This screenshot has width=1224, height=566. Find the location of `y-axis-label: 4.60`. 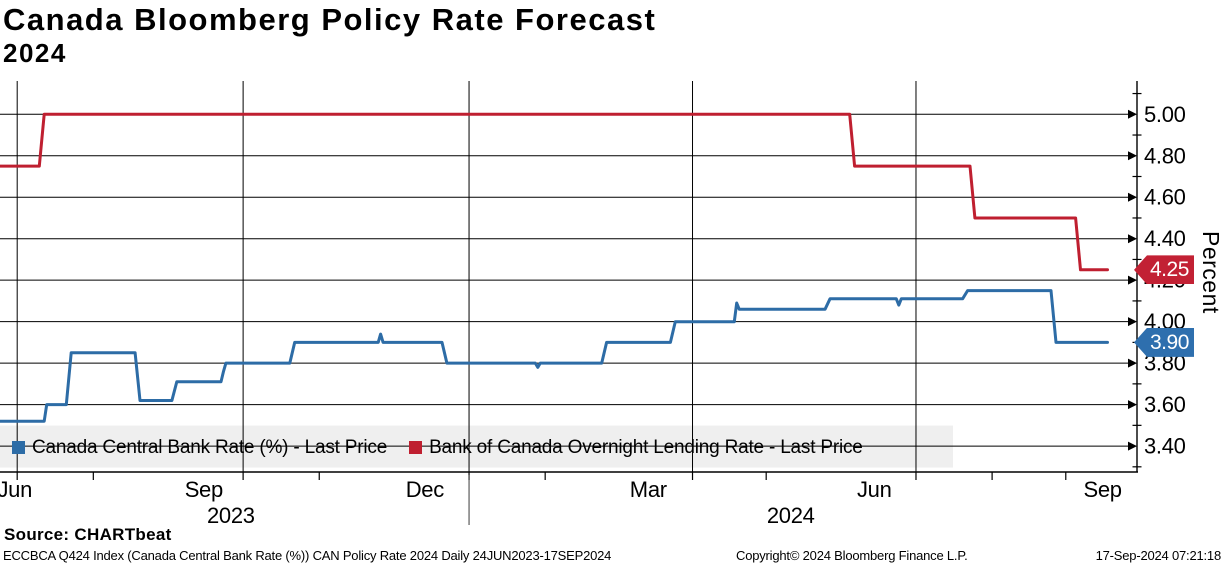

y-axis-label: 4.60 is located at coordinates (1165, 197).